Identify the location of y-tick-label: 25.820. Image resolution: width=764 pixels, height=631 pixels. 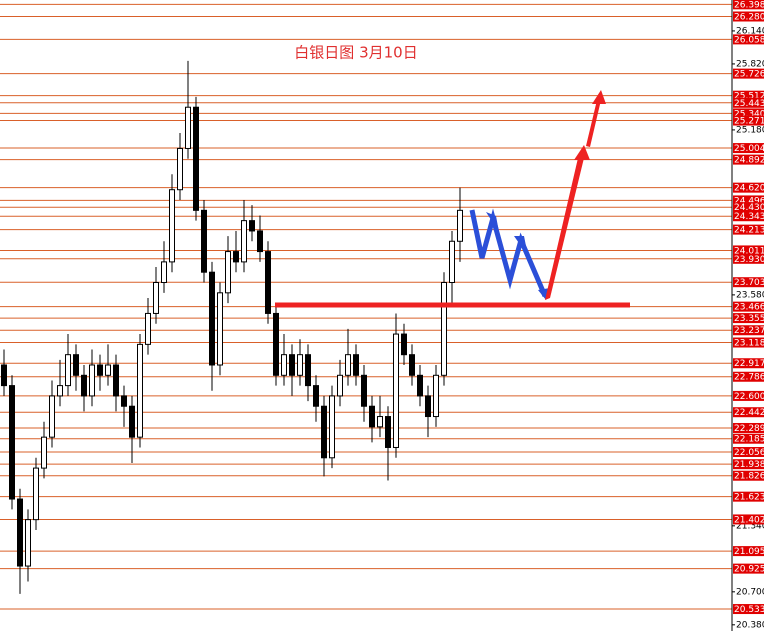
(750, 64).